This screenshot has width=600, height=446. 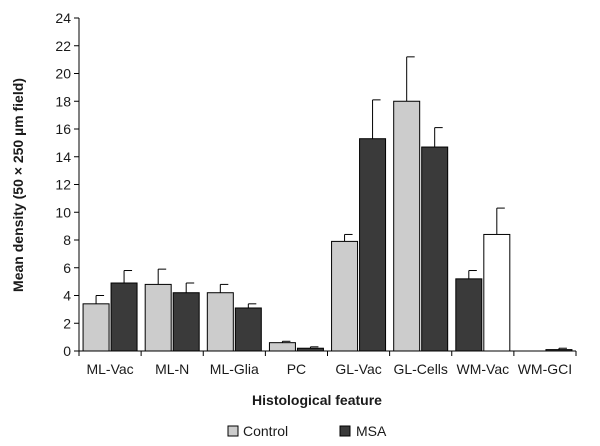 What do you see at coordinates (420, 369) in the screenshot?
I see `x-tick-label: GL-Cells` at bounding box center [420, 369].